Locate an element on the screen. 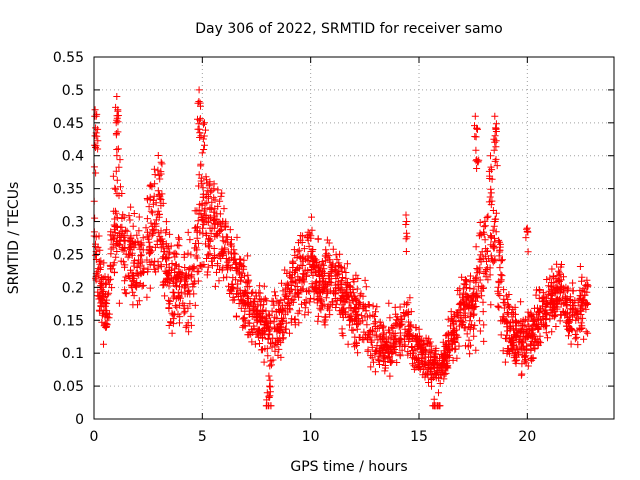  y-tick-label: 0.1 is located at coordinates (73, 354).